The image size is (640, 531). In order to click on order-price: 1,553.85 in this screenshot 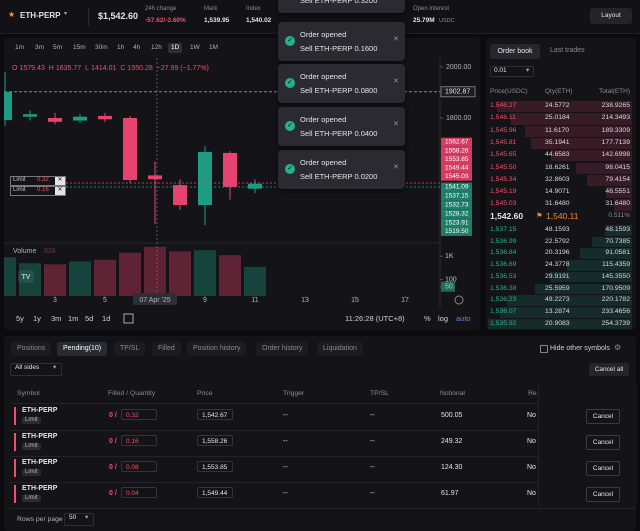, I will do `click(215, 466)`.